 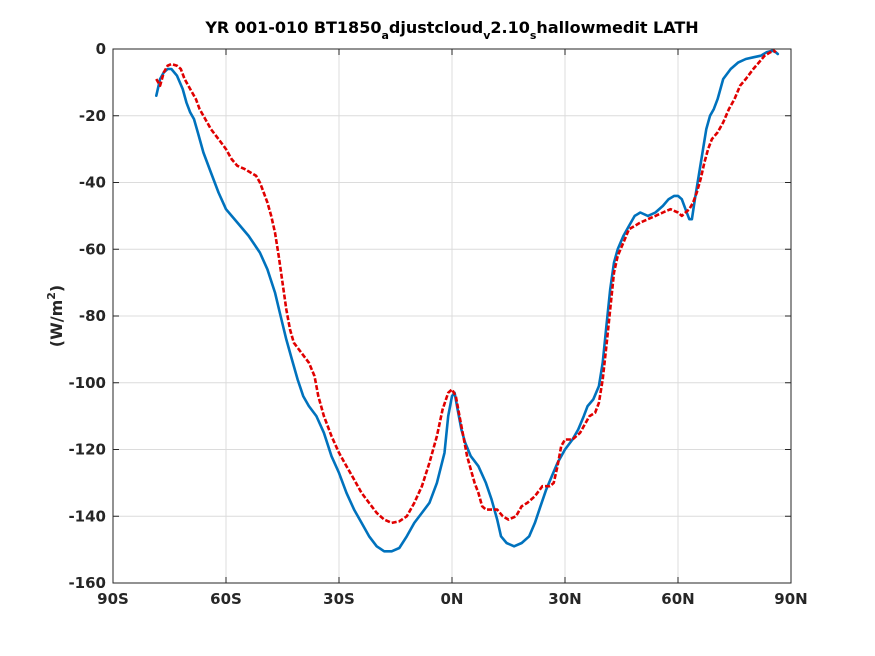 I want to click on y-tick-label: 0, so click(x=101, y=49).